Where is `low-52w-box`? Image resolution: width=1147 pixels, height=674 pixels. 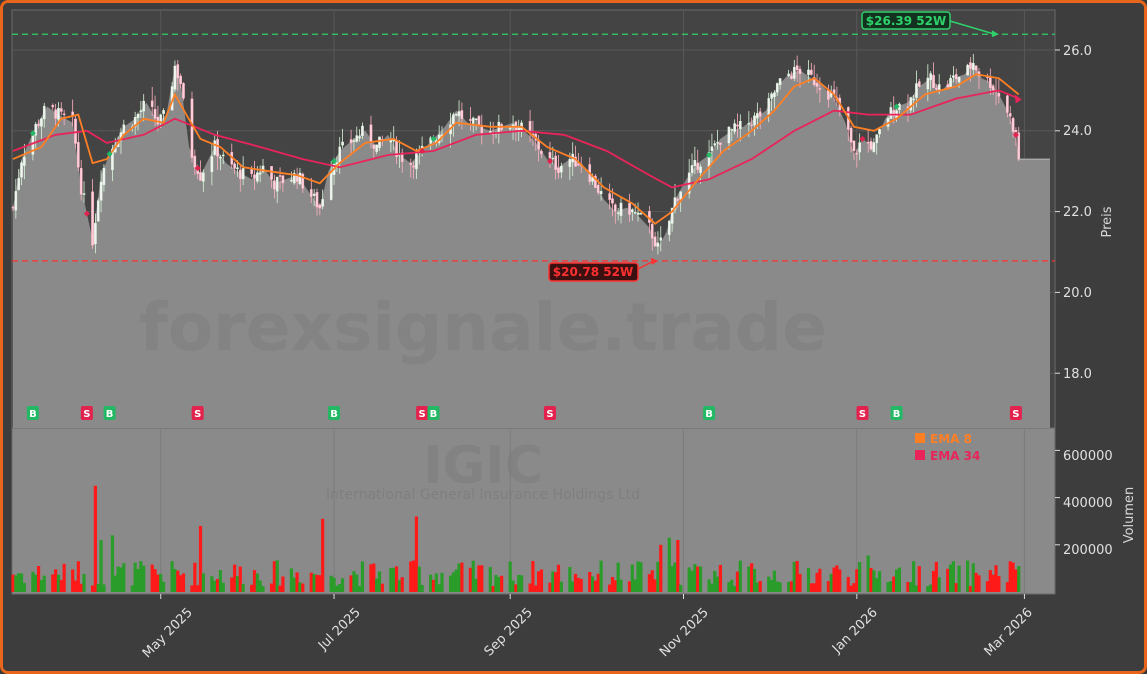
low-52w-box is located at coordinates (593, 272).